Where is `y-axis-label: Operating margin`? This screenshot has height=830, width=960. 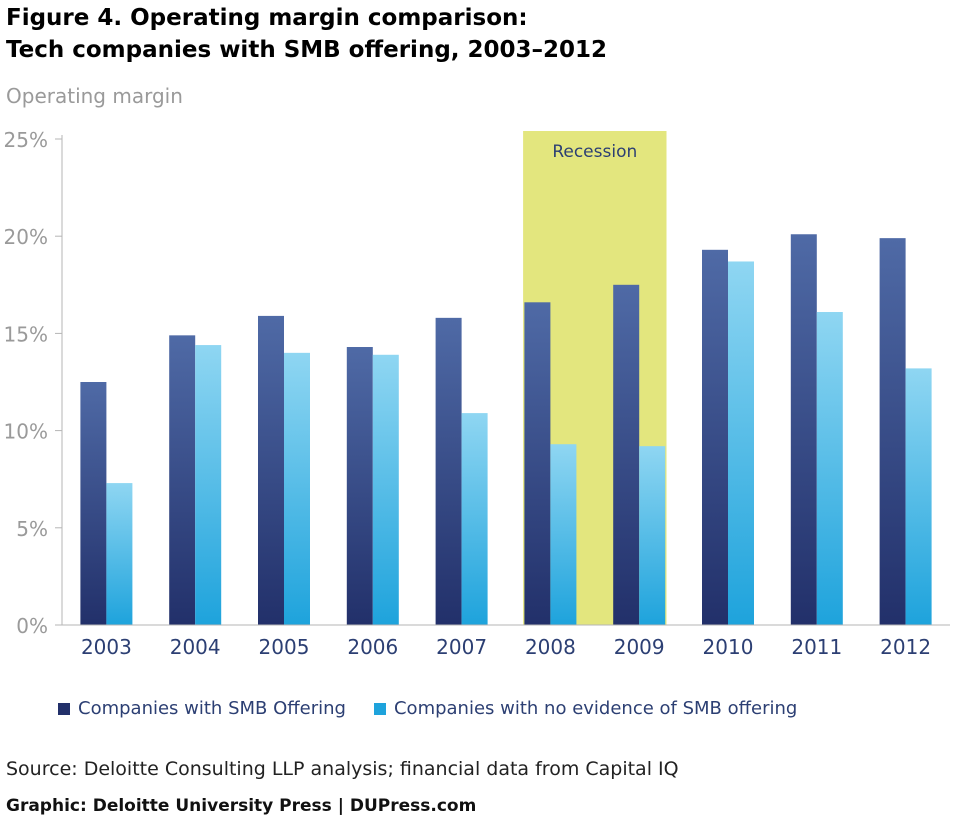 y-axis-label: Operating margin is located at coordinates (94, 96).